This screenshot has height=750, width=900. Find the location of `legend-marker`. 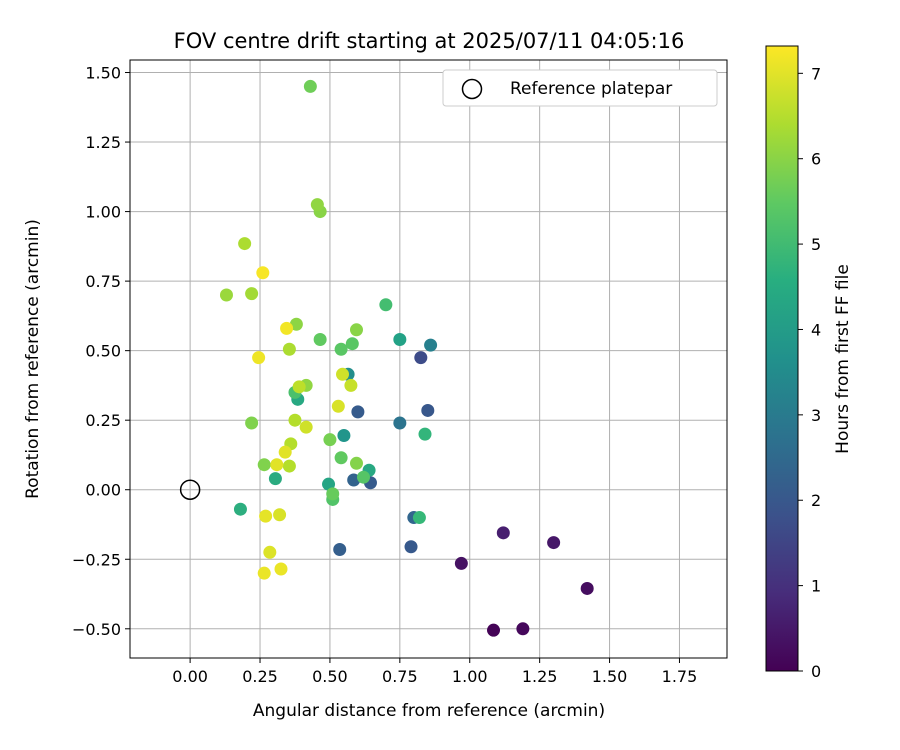

legend-marker is located at coordinates (472, 89).